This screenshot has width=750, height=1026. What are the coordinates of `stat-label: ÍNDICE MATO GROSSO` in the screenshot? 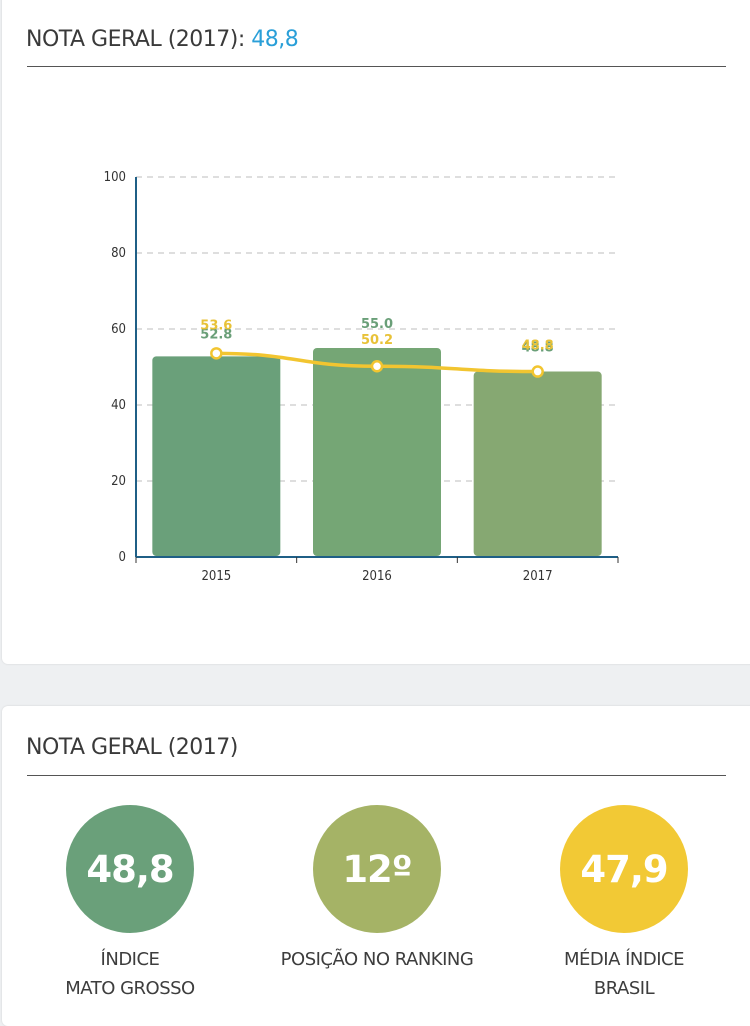 It's located at (130, 974).